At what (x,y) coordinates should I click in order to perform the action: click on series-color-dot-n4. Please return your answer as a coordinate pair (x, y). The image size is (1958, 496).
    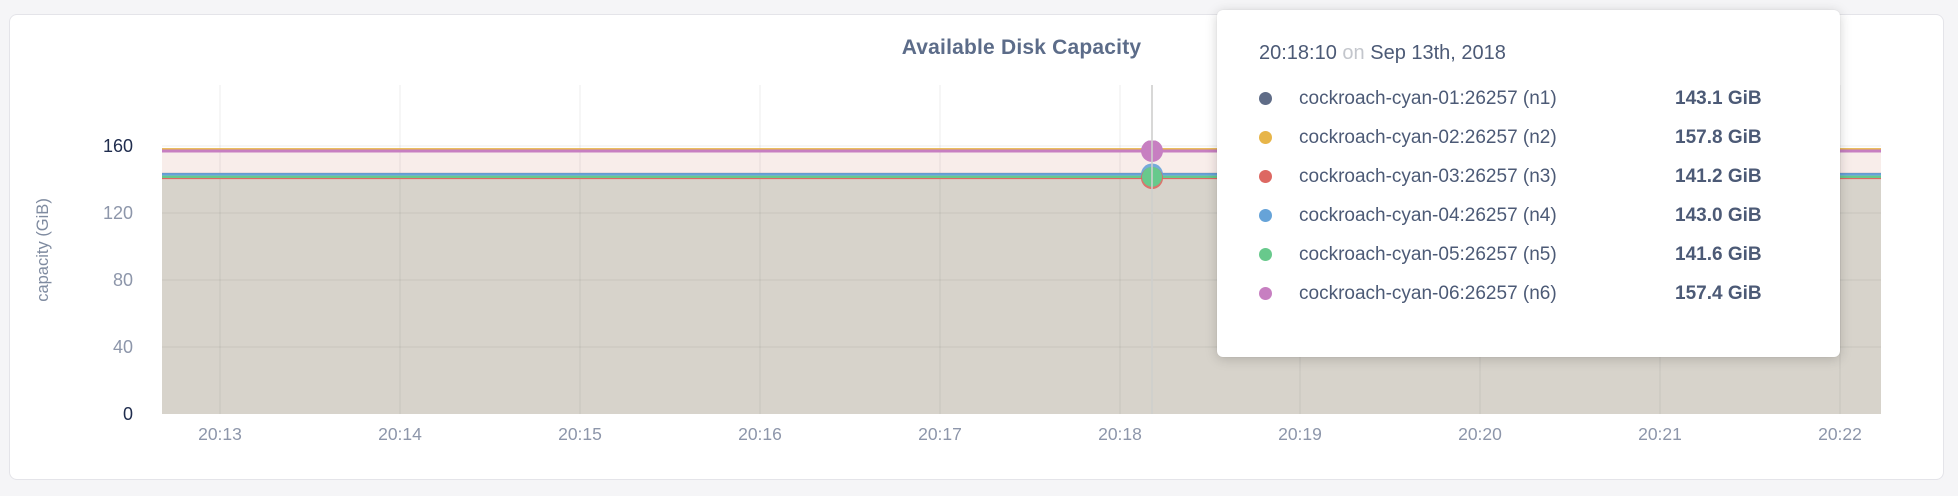
    Looking at the image, I should click on (1265, 215).